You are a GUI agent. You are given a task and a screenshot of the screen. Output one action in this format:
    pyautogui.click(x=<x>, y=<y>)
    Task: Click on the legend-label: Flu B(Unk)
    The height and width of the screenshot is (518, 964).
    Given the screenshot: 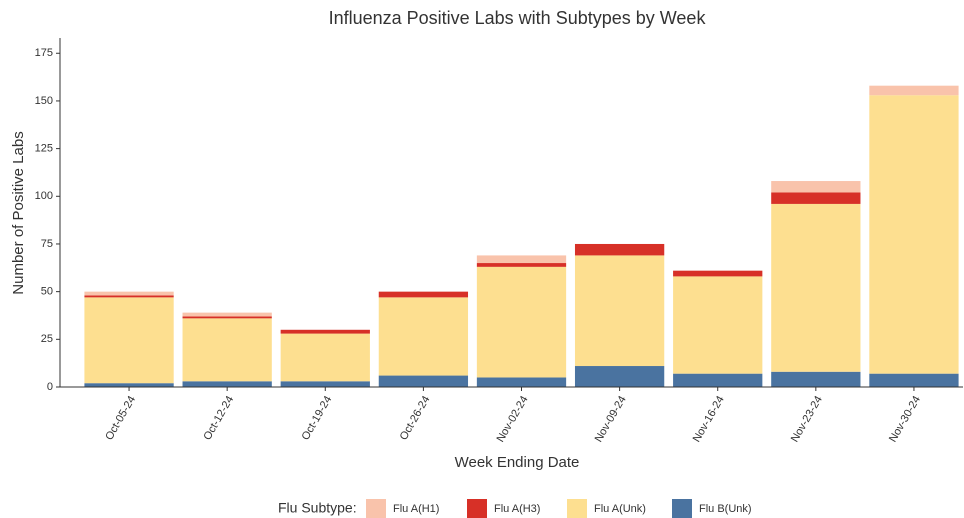 What is the action you would take?
    pyautogui.click(x=725, y=509)
    